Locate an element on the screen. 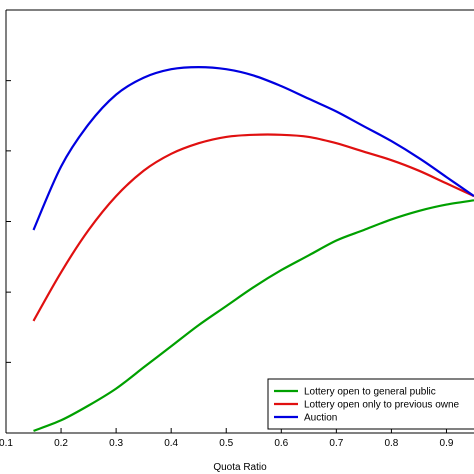 This screenshot has height=474, width=474. x-tick-label: 0.8 is located at coordinates (391, 443).